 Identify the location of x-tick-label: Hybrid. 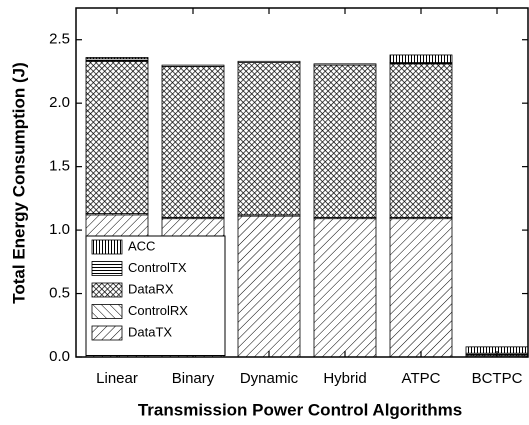
(344, 378).